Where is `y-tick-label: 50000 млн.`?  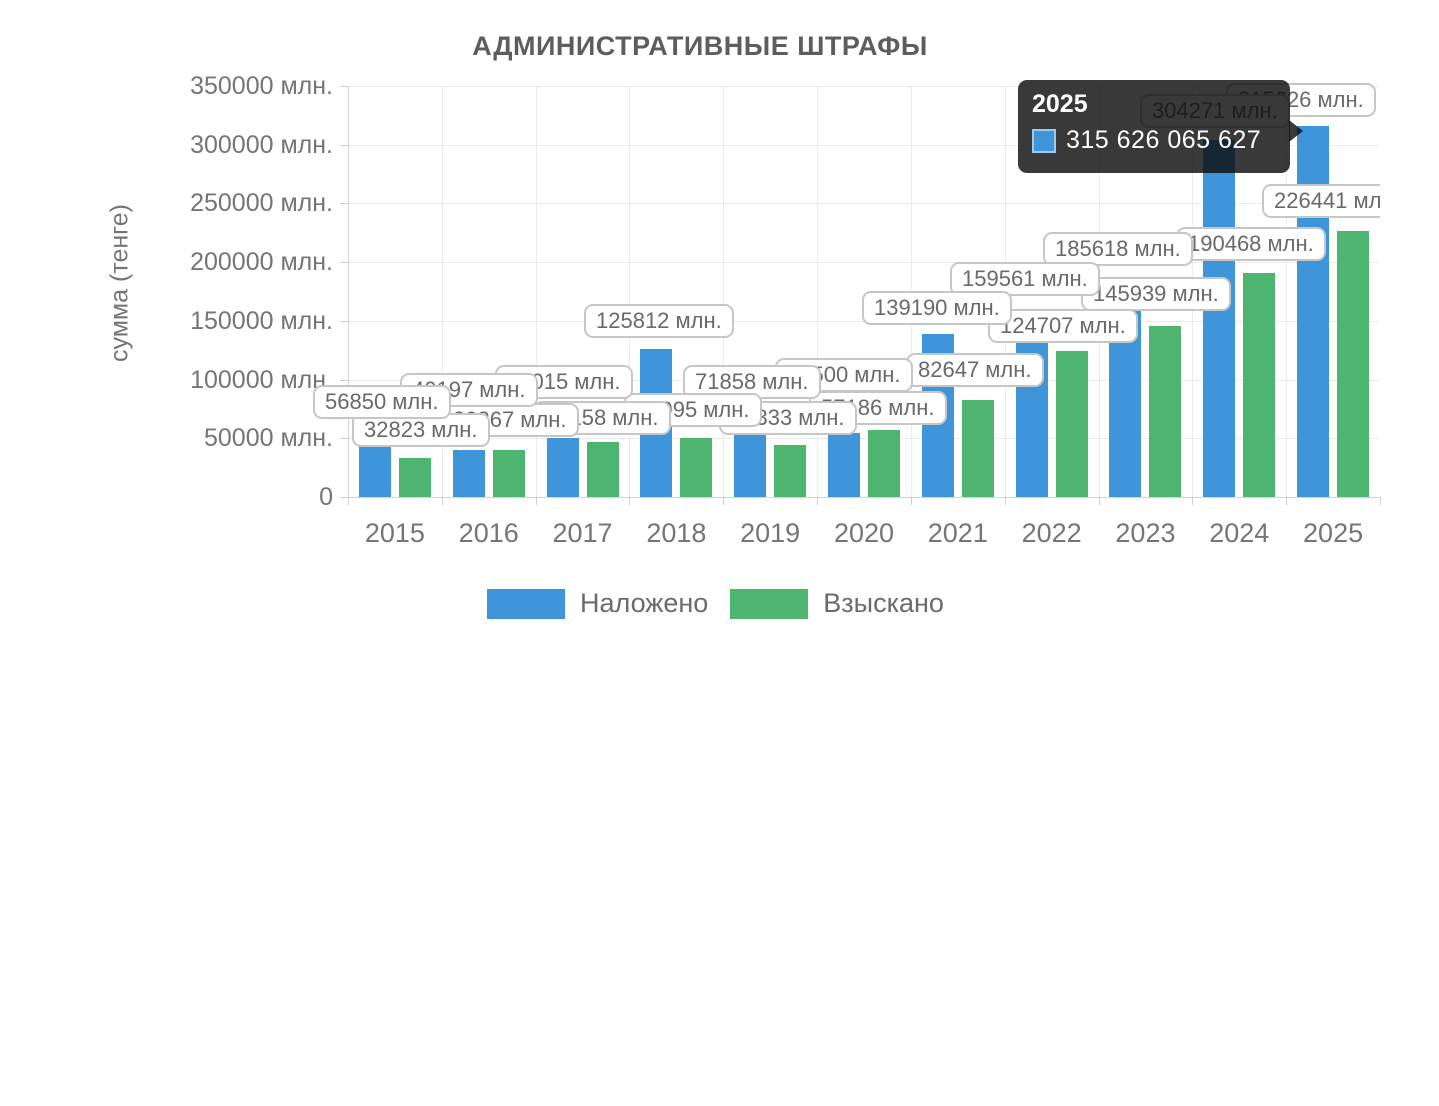
y-tick-label: 50000 млн. is located at coordinates (268, 438).